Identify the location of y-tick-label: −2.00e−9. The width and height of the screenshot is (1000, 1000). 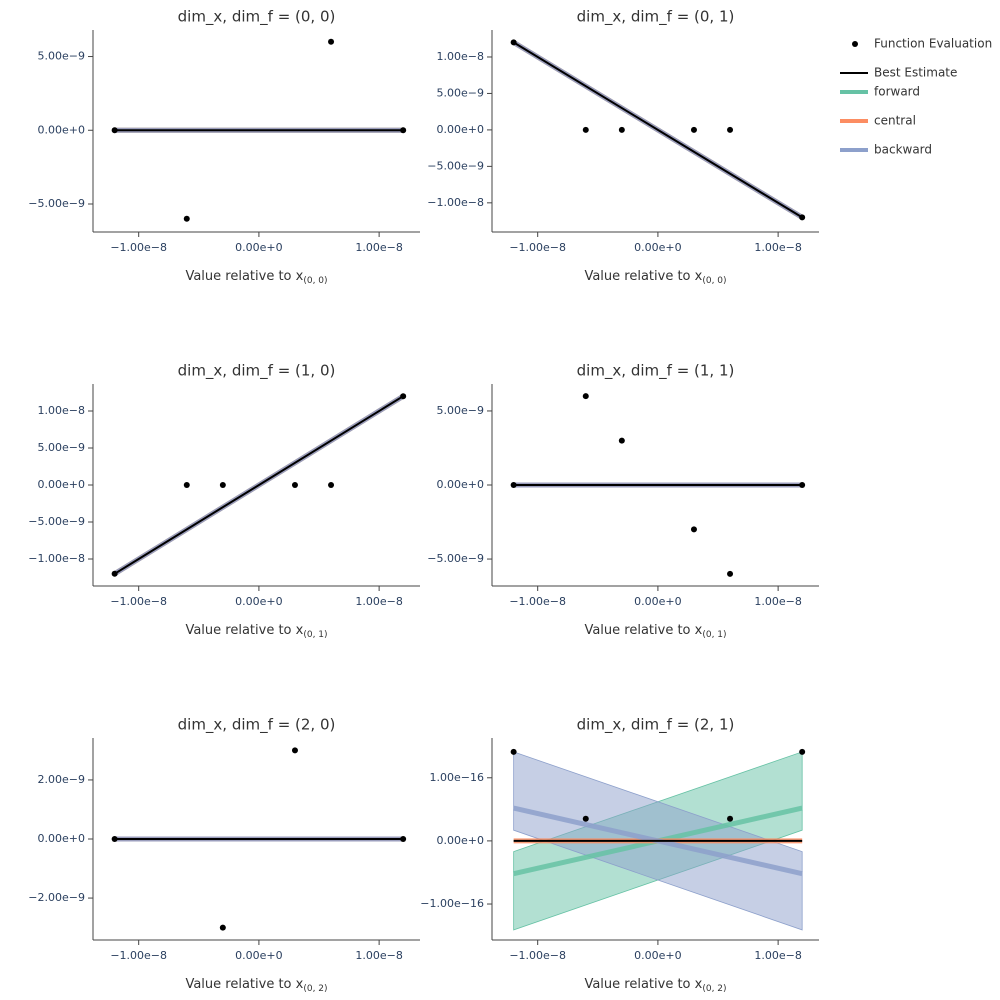
(56, 897).